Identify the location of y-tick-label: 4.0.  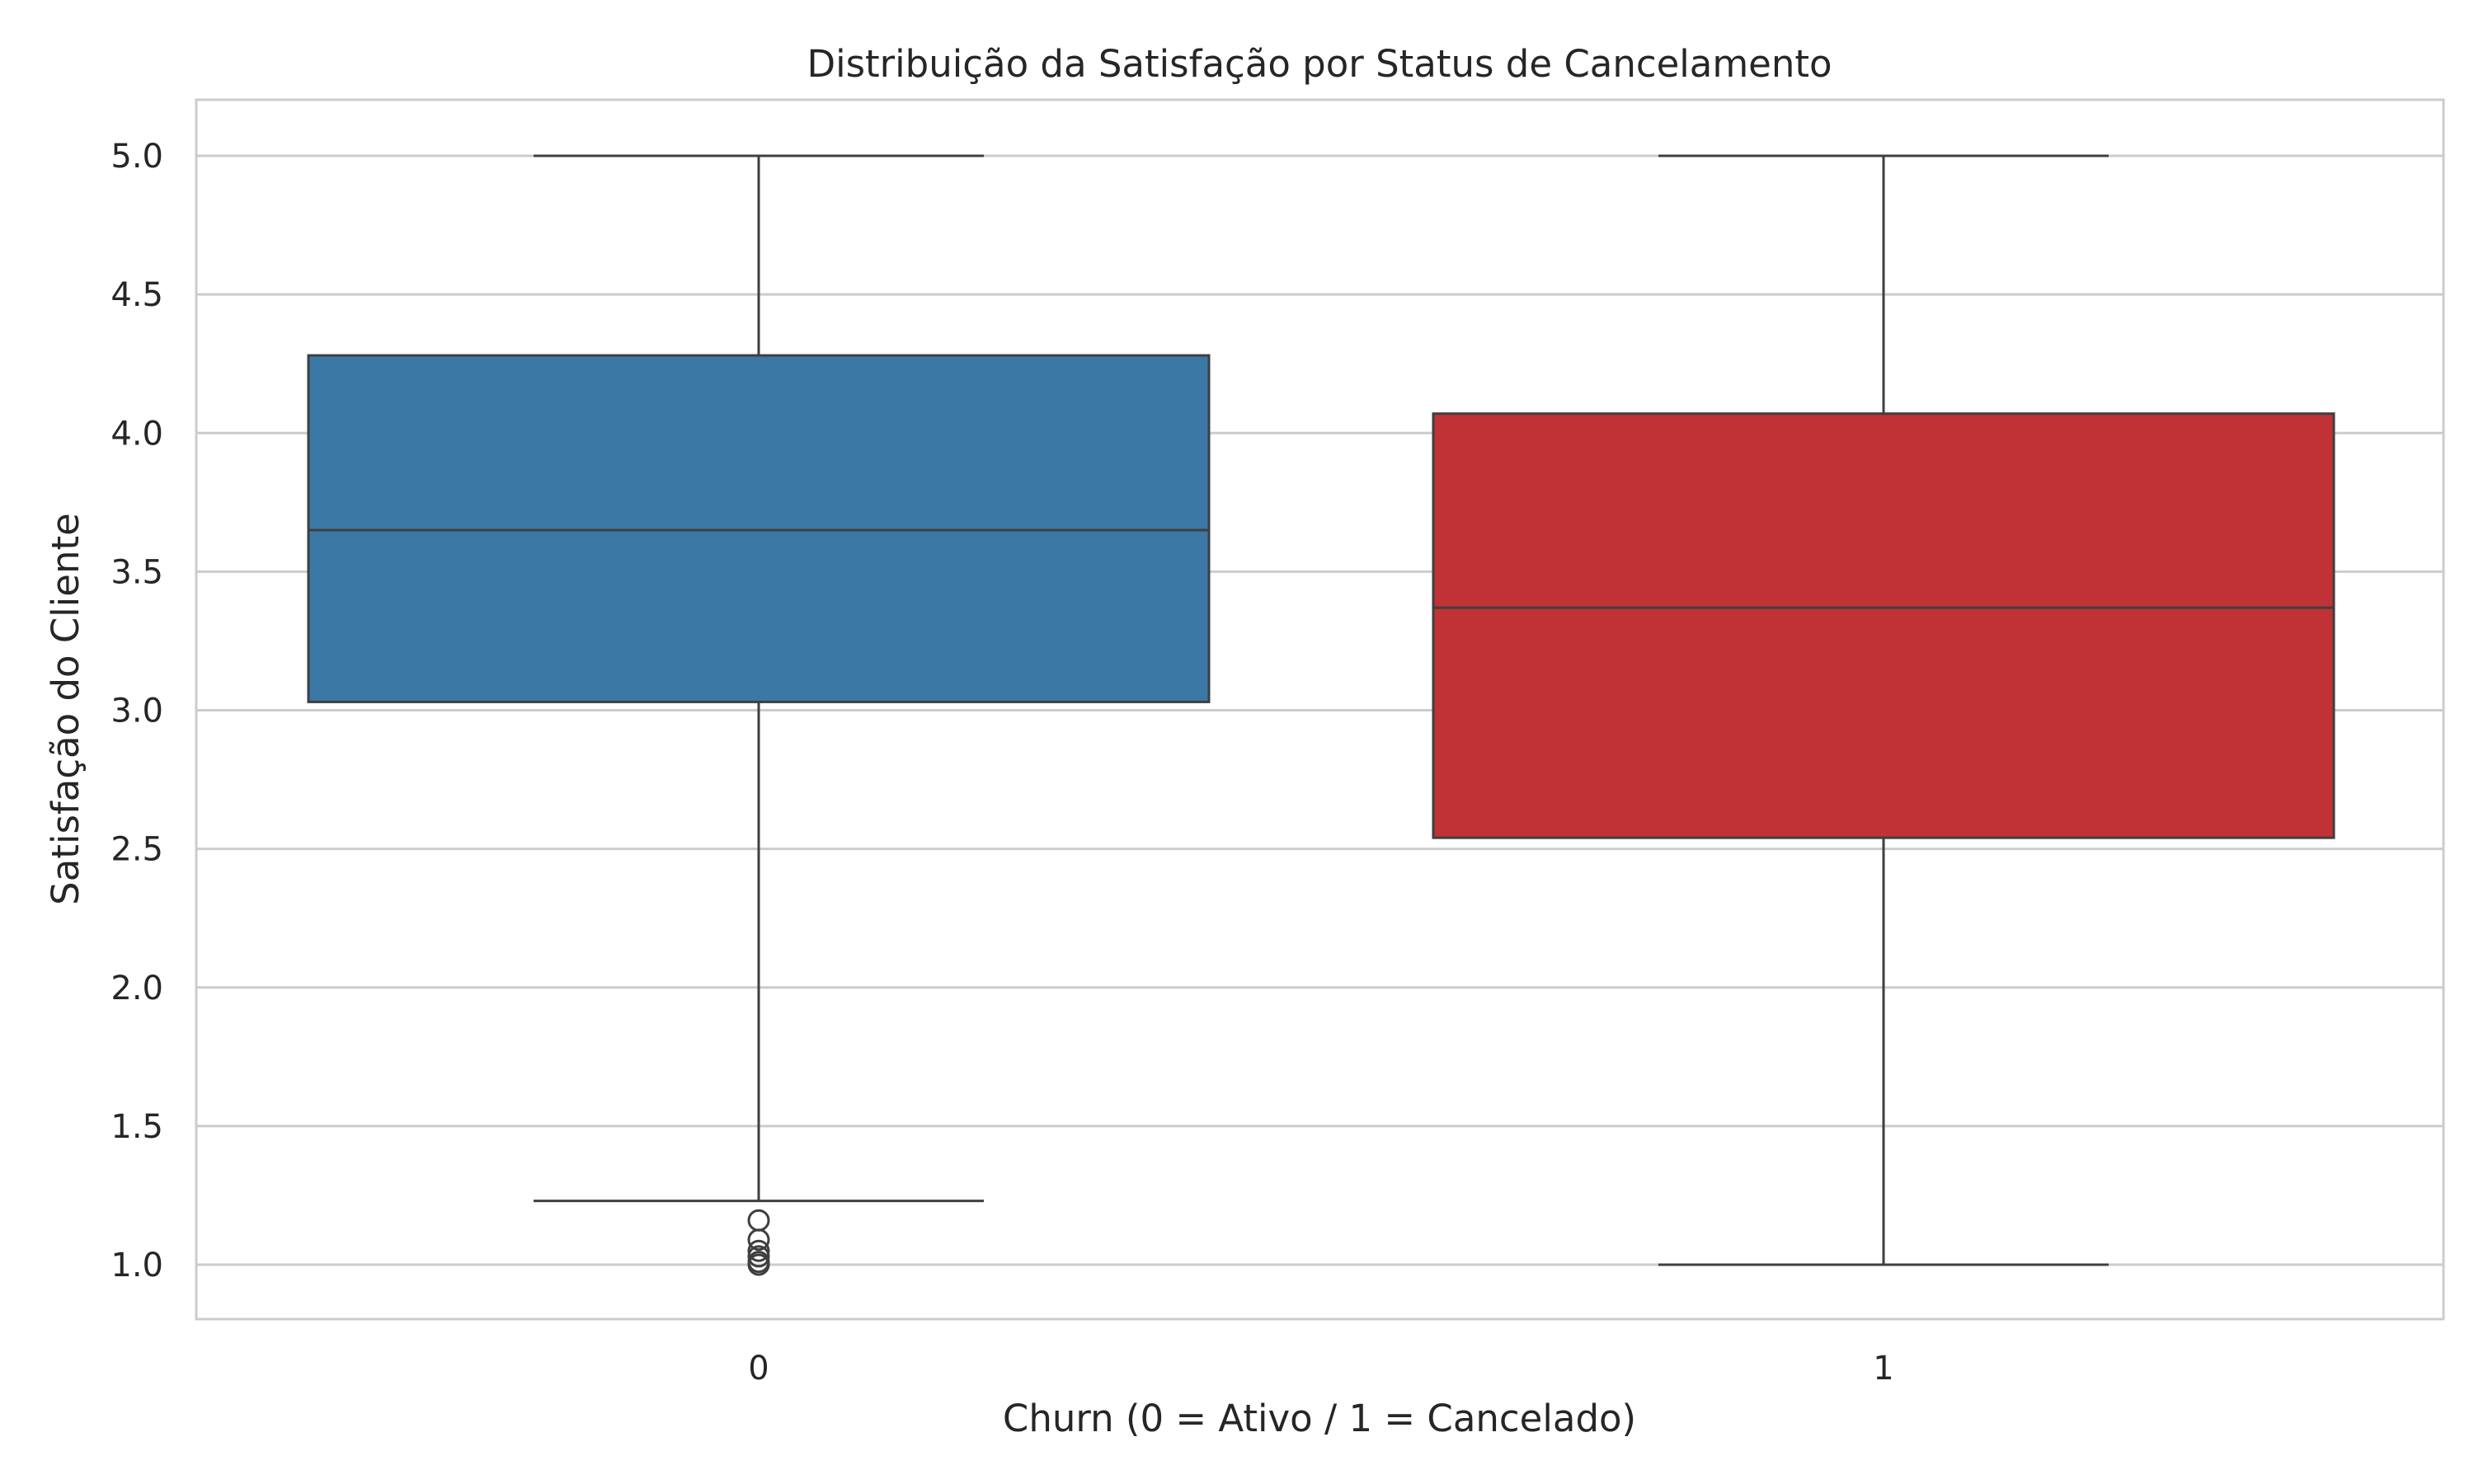
(137, 434).